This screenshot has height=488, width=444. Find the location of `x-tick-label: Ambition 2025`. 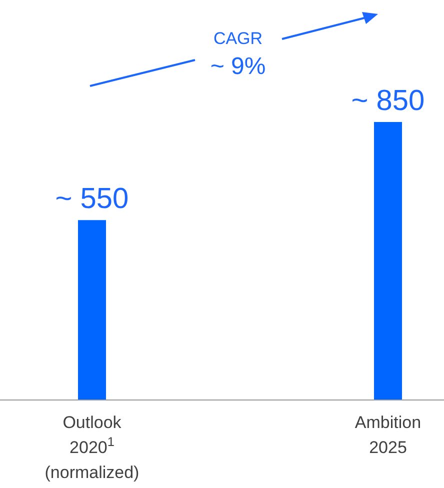

x-tick-label: Ambition 2025 is located at coordinates (388, 435).